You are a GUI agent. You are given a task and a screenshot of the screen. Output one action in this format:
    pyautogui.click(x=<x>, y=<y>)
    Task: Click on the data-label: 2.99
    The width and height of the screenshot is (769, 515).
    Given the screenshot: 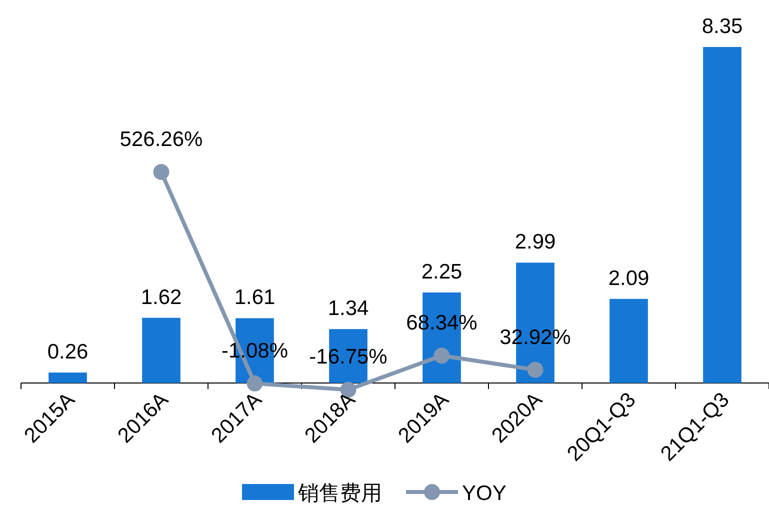 What is the action you would take?
    pyautogui.click(x=535, y=242)
    